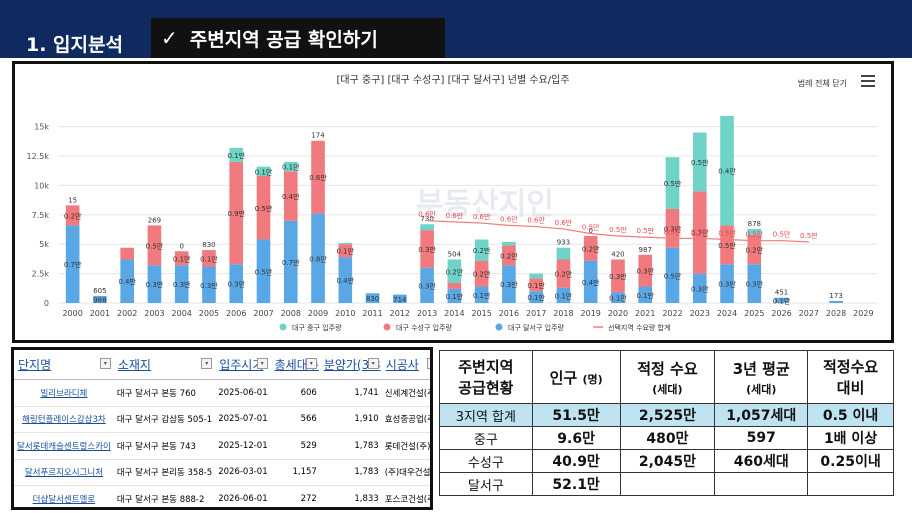 This screenshot has height=513, width=912. Describe the element at coordinates (822, 83) in the screenshot. I see `legend-close-all-button: 범례 전체 닫기` at that location.